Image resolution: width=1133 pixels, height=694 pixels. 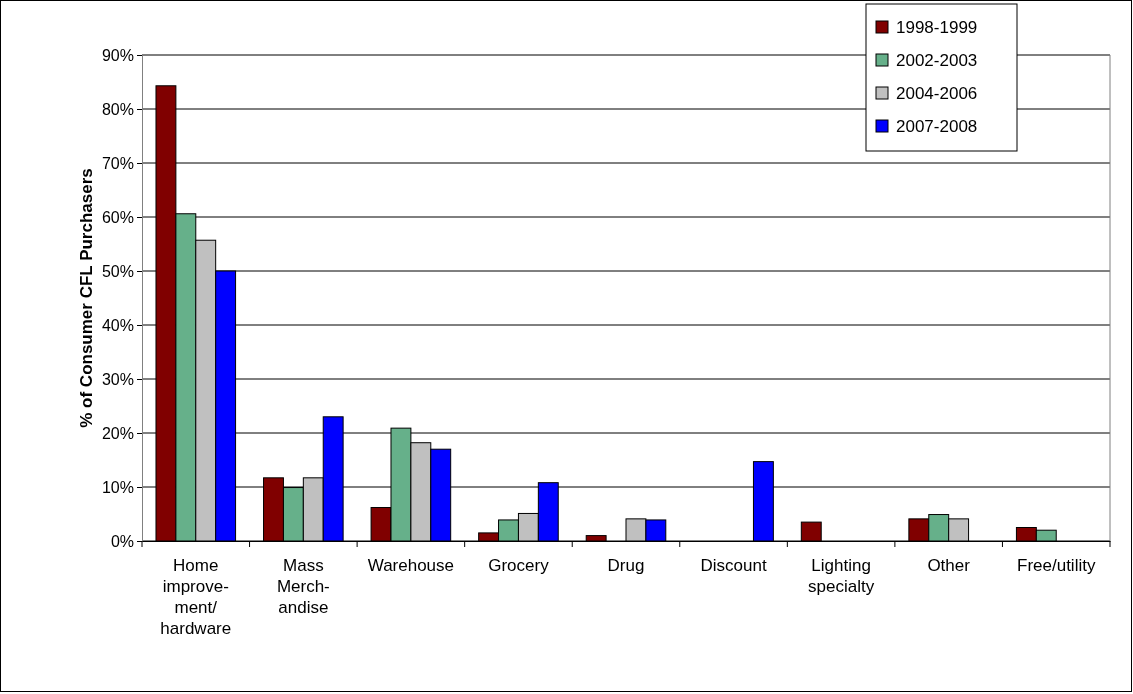 I want to click on y-tick-label: 20%, so click(x=117, y=433).